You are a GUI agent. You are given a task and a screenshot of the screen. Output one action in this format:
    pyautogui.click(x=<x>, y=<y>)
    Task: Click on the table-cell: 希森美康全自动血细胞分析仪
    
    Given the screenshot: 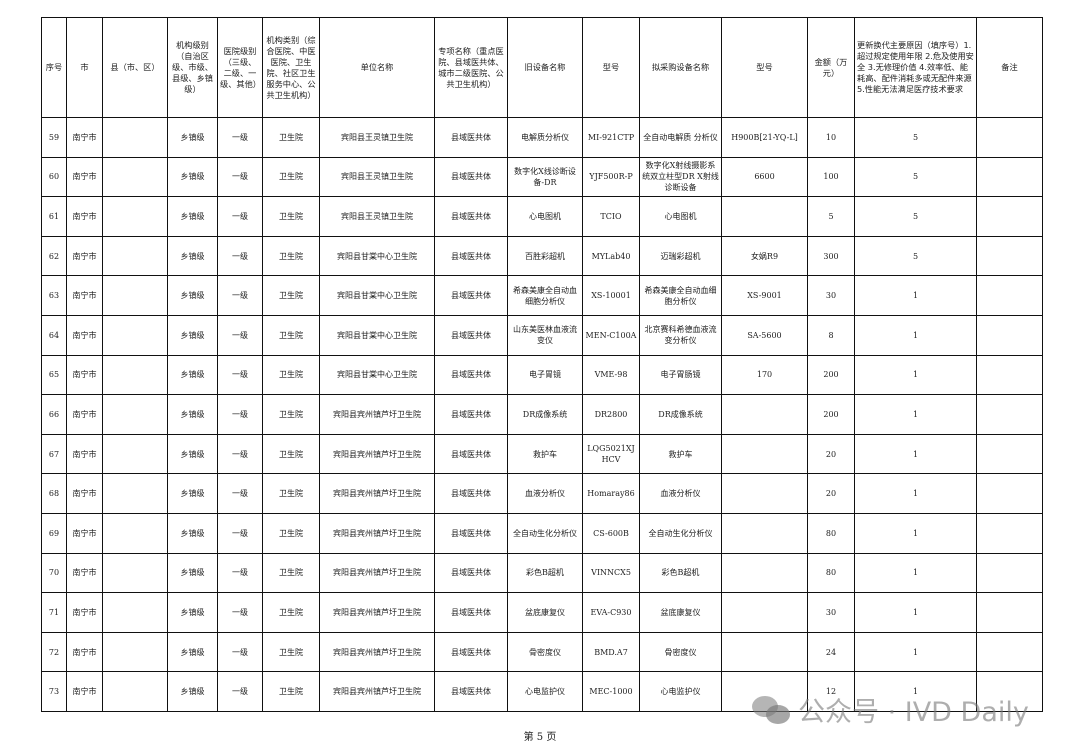 What is the action you would take?
    pyautogui.click(x=680, y=295)
    